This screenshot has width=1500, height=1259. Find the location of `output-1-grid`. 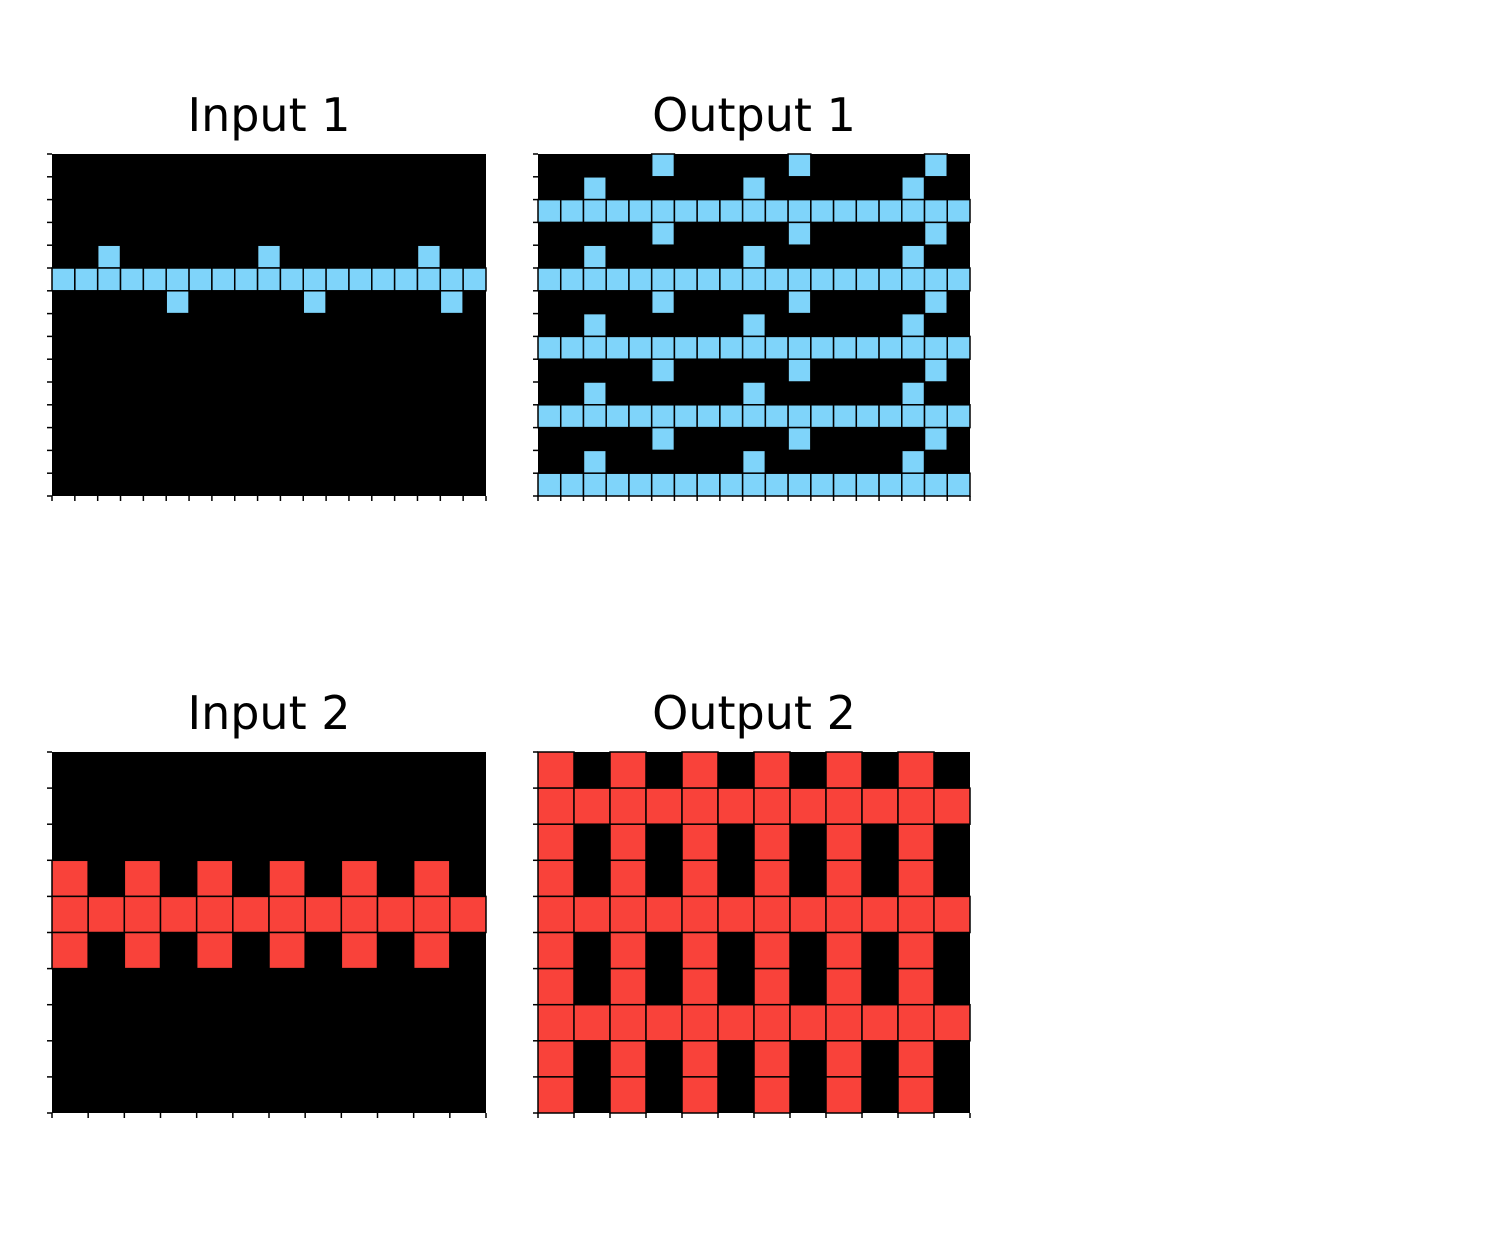

output-1-grid is located at coordinates (752, 327).